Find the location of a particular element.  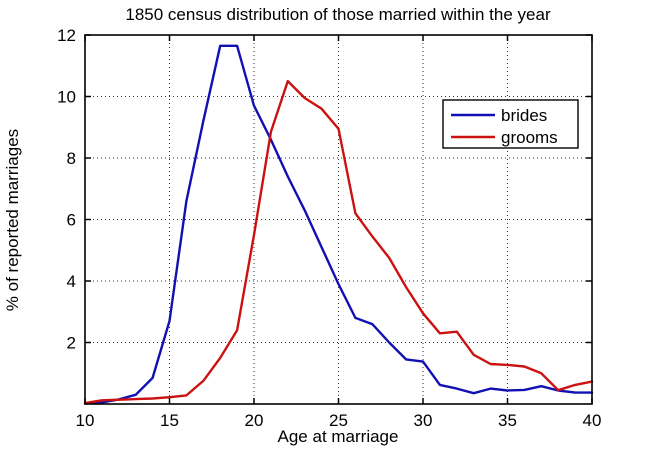

x-tick-label: 20 is located at coordinates (254, 420).